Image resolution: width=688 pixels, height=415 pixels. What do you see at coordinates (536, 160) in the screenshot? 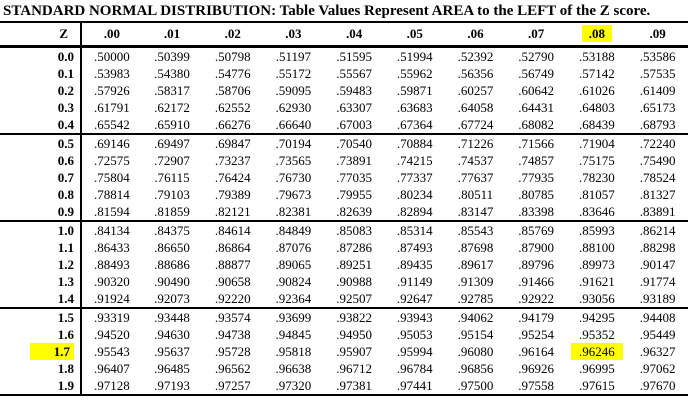
I see `cell-value: .74857` at bounding box center [536, 160].